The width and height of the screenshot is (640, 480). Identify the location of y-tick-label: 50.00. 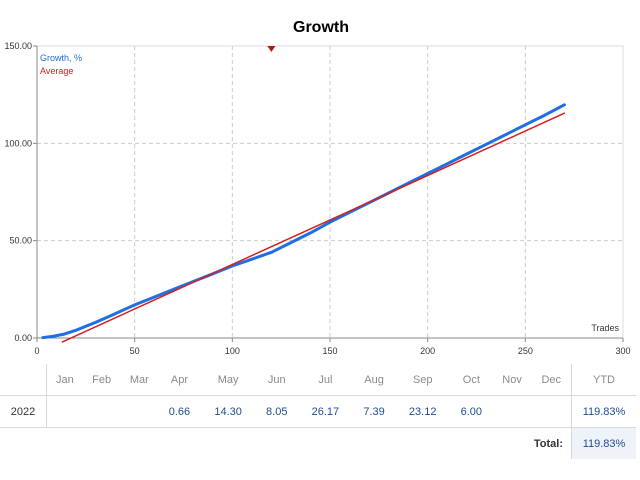
(20, 241).